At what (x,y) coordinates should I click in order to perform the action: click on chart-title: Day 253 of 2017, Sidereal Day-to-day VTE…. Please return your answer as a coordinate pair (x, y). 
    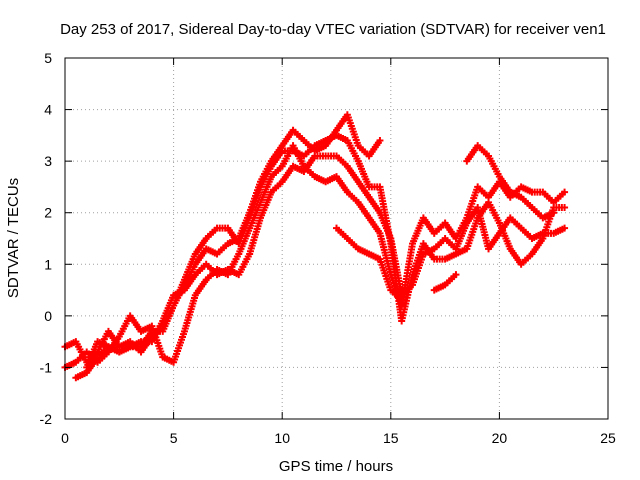
    Looking at the image, I should click on (333, 29).